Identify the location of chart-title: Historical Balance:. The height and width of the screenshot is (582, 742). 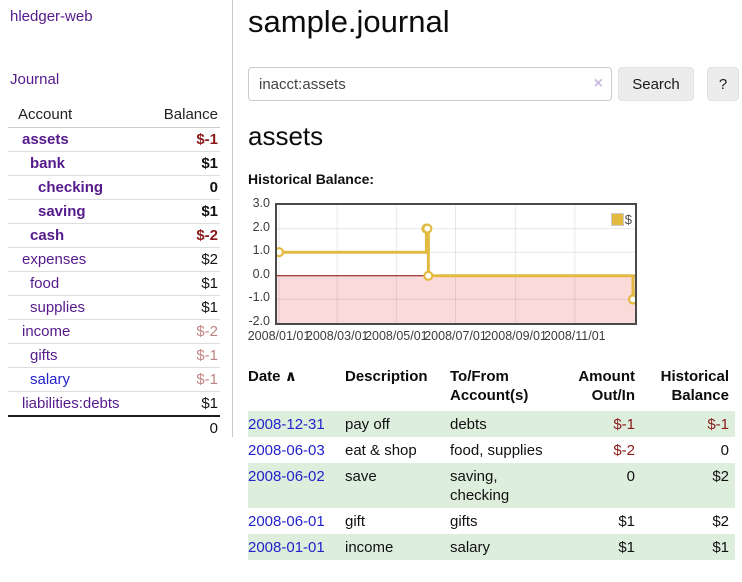
(311, 179).